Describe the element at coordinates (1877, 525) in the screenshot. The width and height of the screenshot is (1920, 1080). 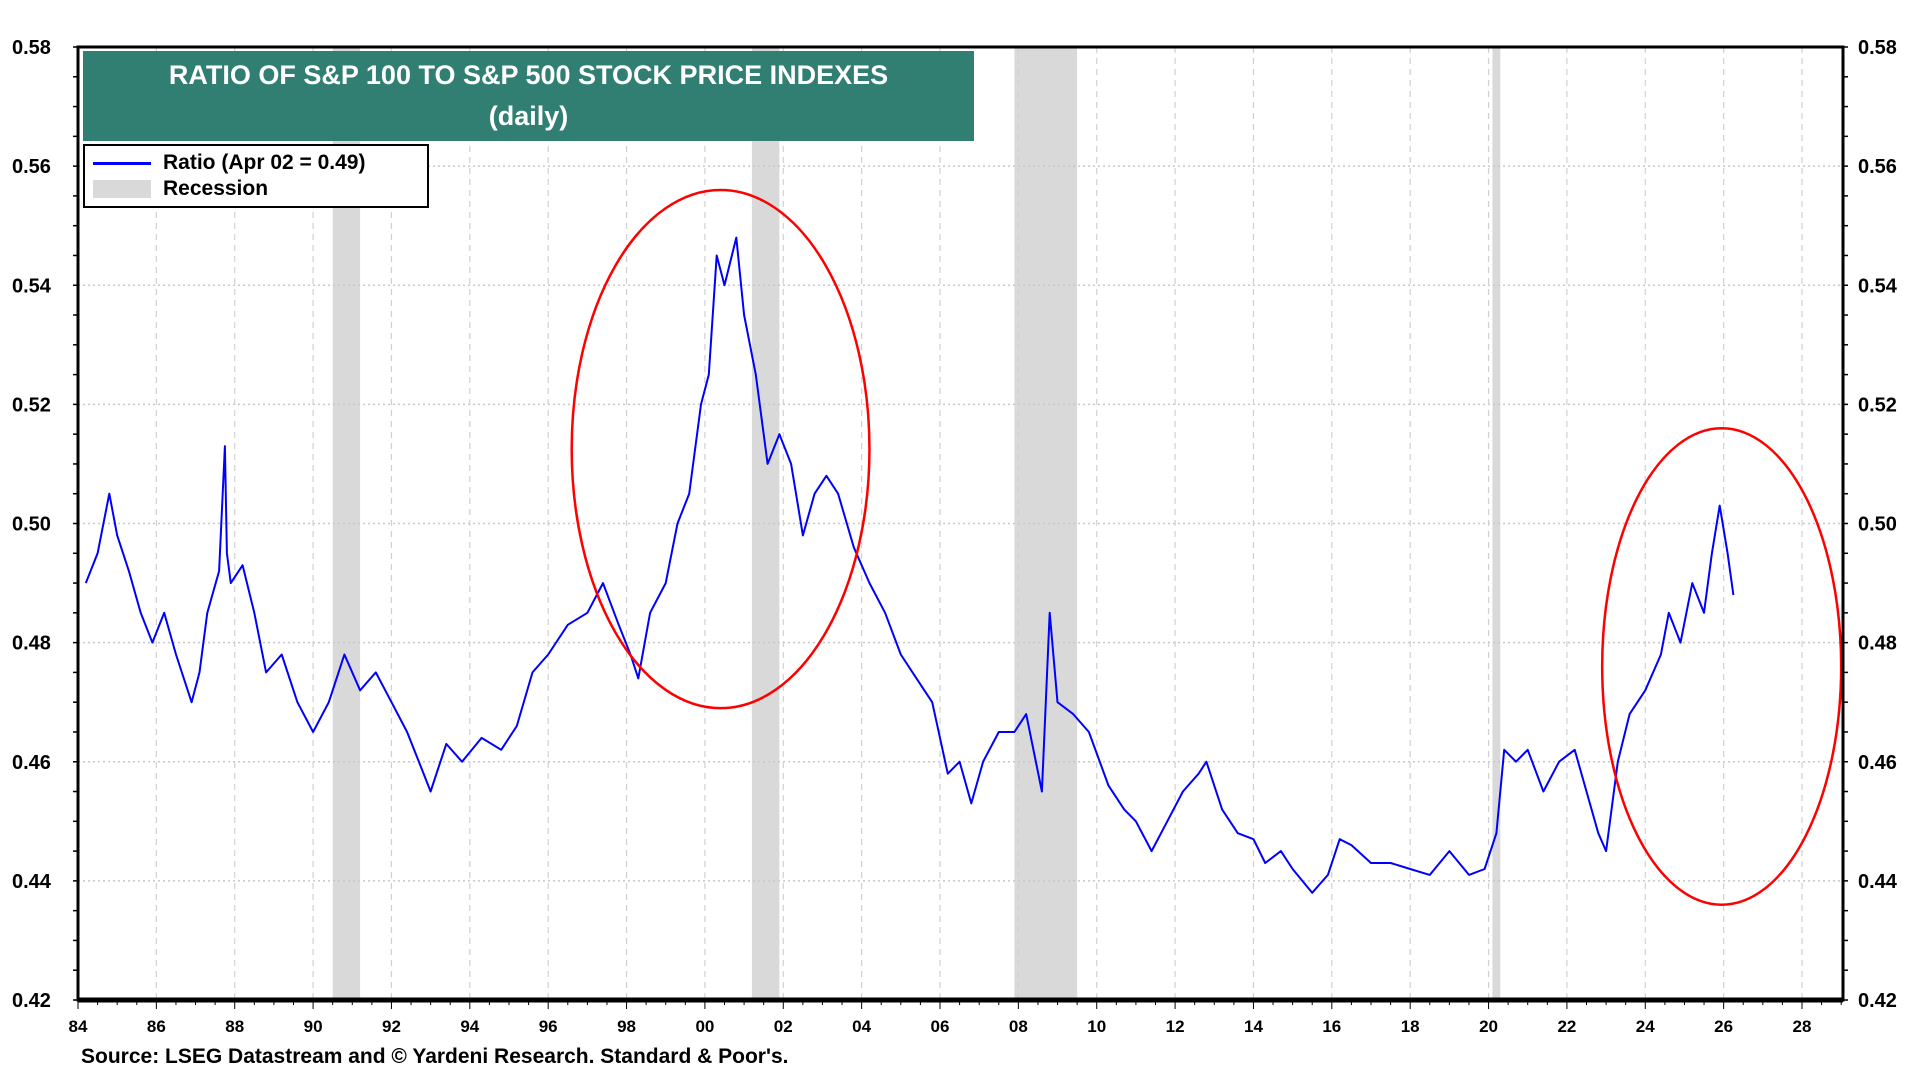
I see `y-tick-label-right: 0.50` at that location.